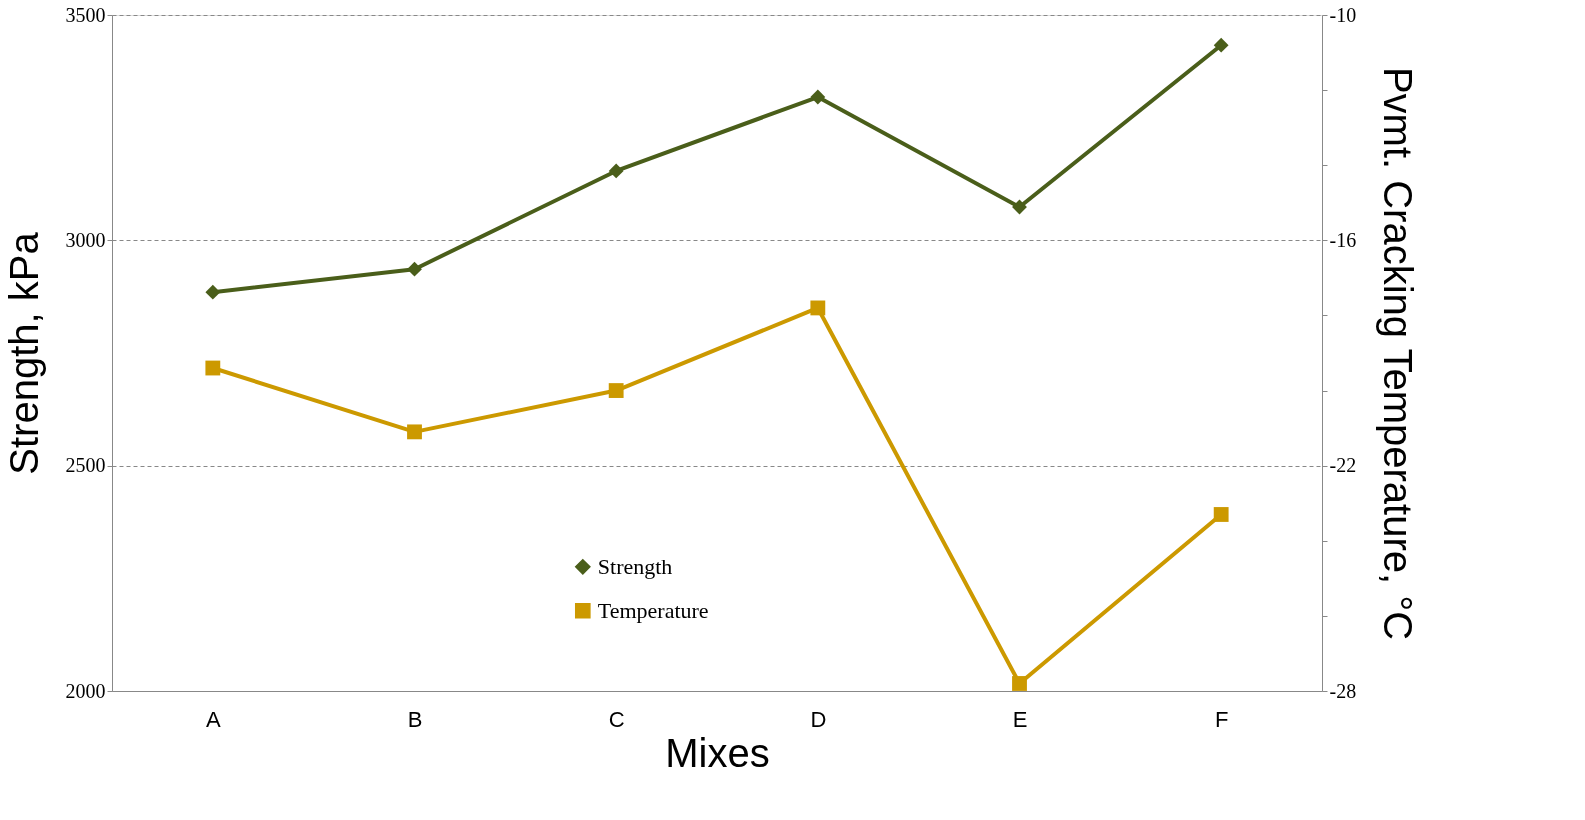 This screenshot has width=1585, height=820. Describe the element at coordinates (818, 719) in the screenshot. I see `x-tick-label: D` at that location.